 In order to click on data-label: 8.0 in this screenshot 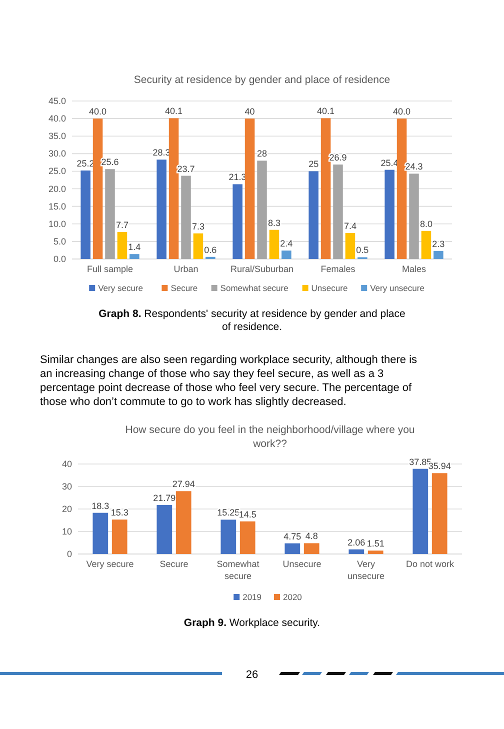, I will do `click(426, 223)`.